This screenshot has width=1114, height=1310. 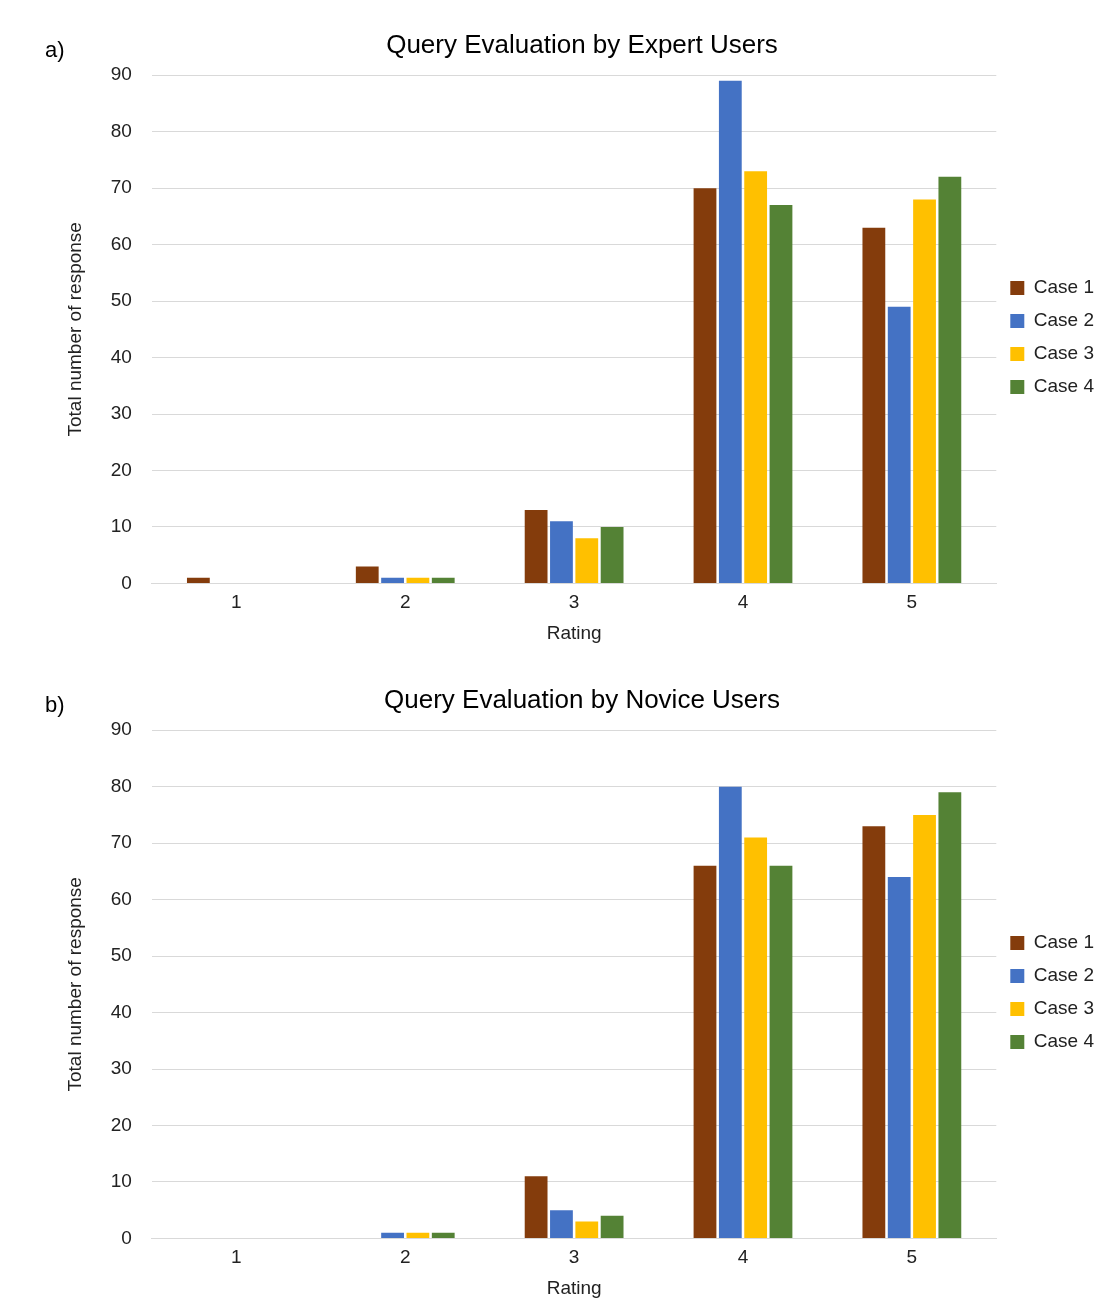 I want to click on text: b), so click(x=55, y=705).